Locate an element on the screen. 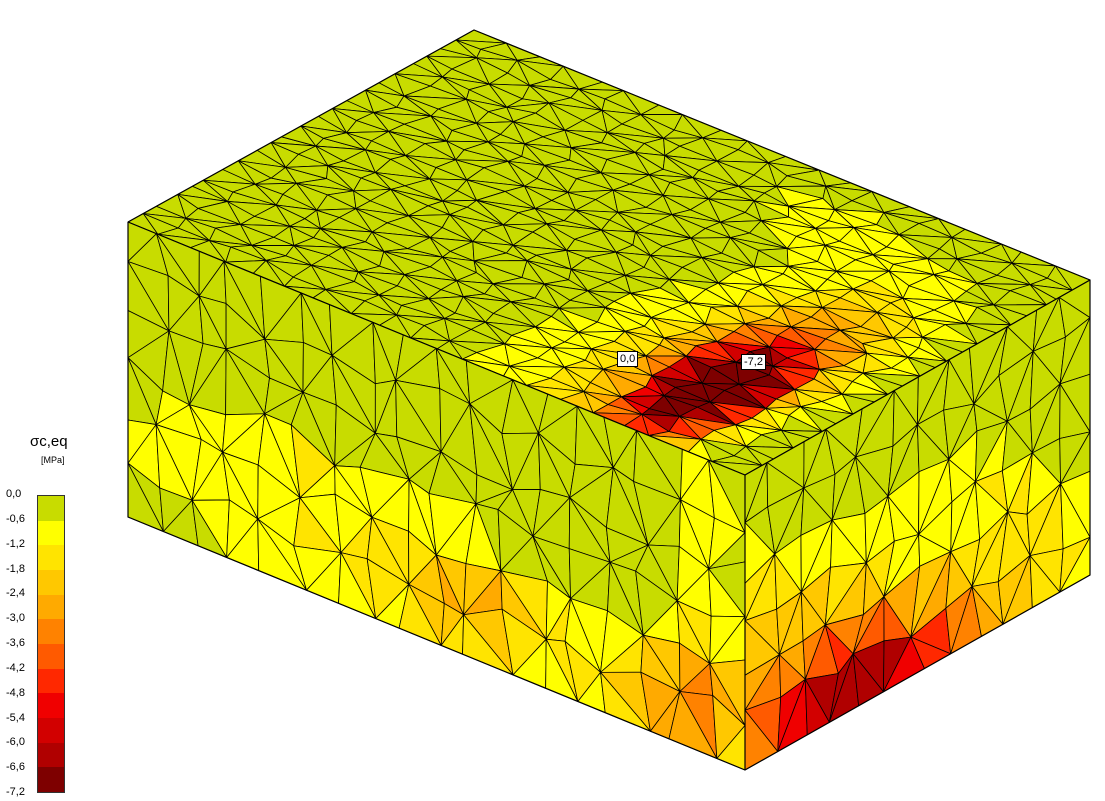 This screenshot has height=801, width=1105. legend-label: 0,0 is located at coordinates (14, 494).